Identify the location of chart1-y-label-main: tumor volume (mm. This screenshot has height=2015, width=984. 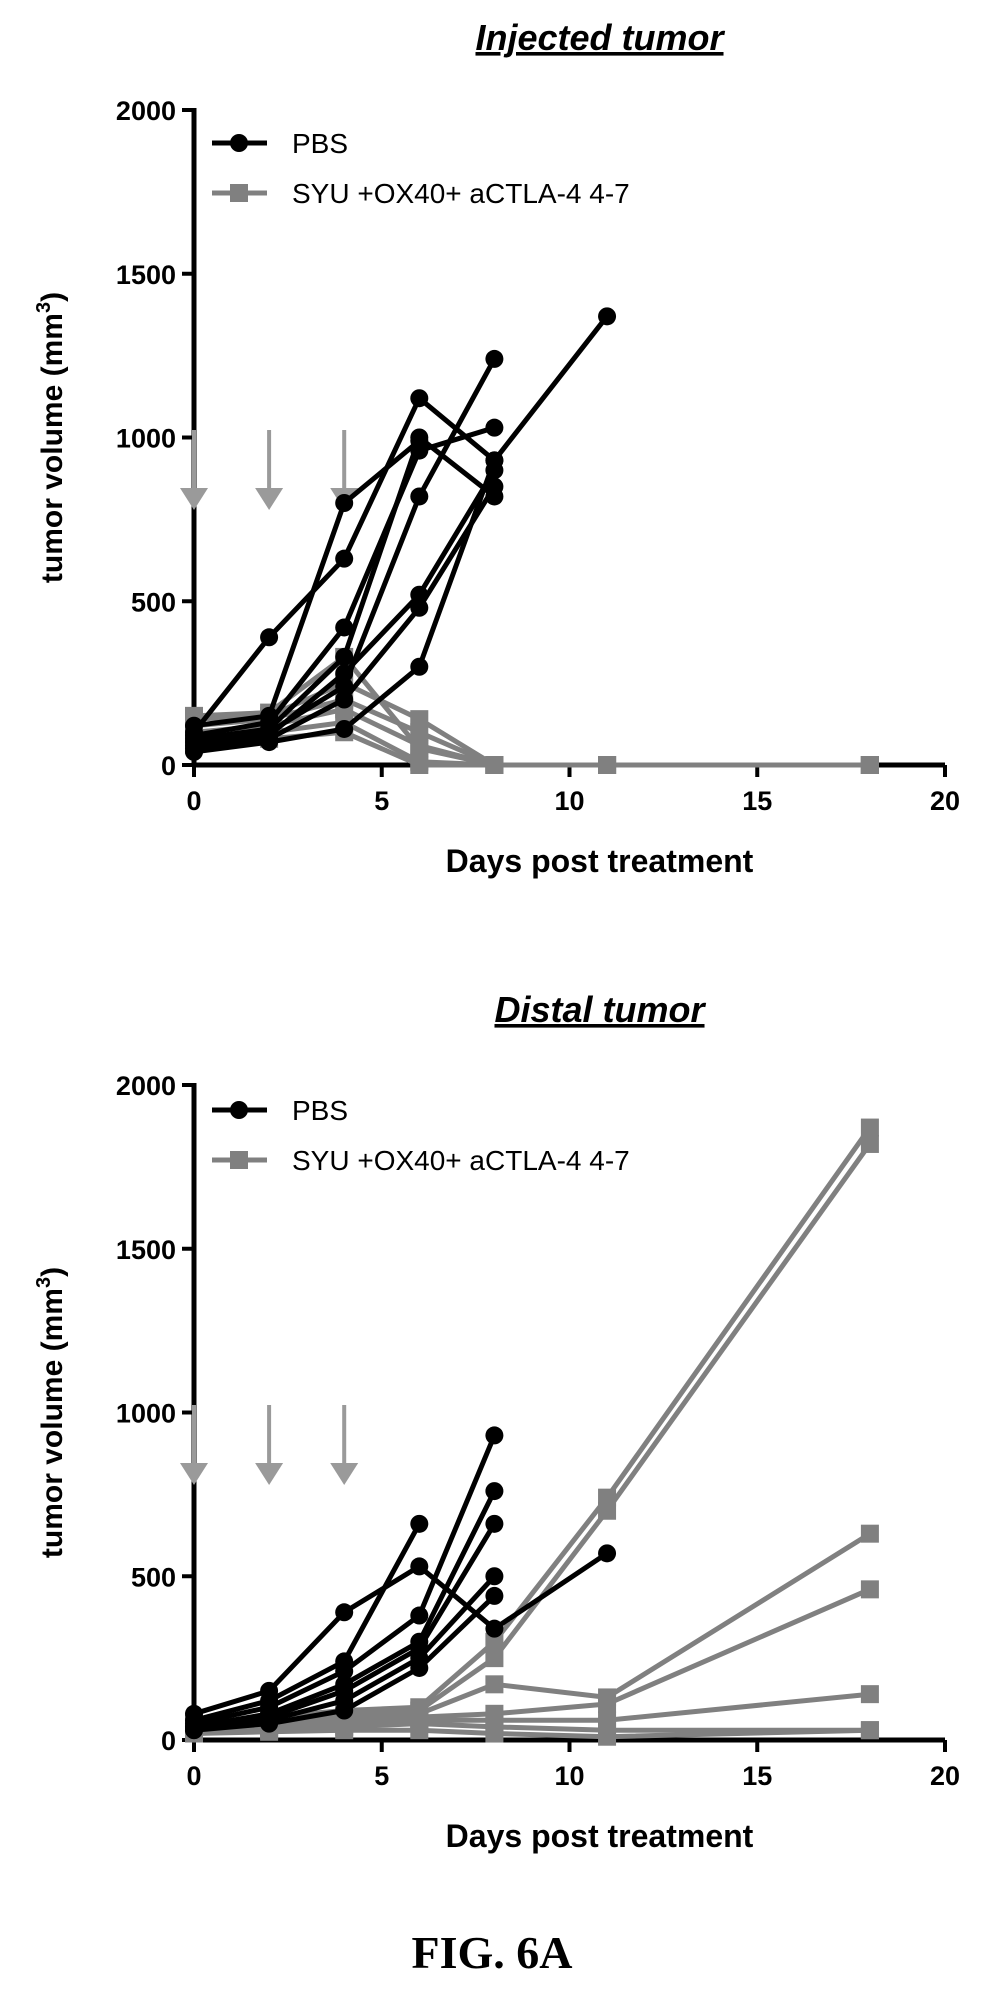
(52, 1423).